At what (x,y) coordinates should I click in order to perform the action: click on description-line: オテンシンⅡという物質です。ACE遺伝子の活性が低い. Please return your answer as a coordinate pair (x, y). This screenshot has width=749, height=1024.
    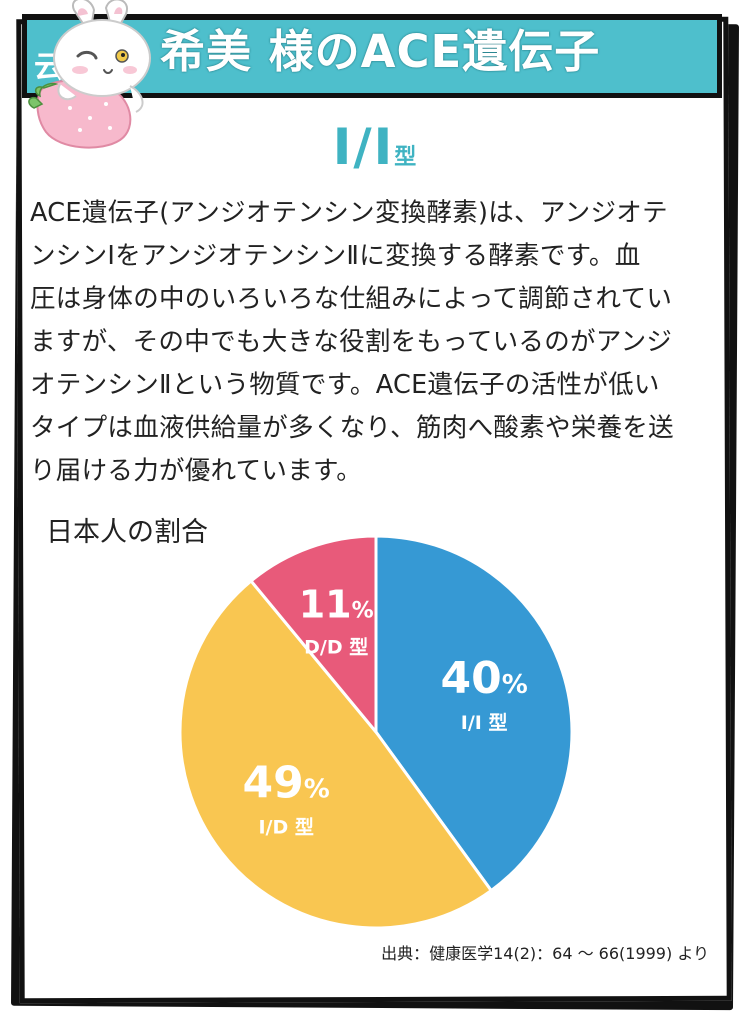
    Looking at the image, I should click on (345, 385).